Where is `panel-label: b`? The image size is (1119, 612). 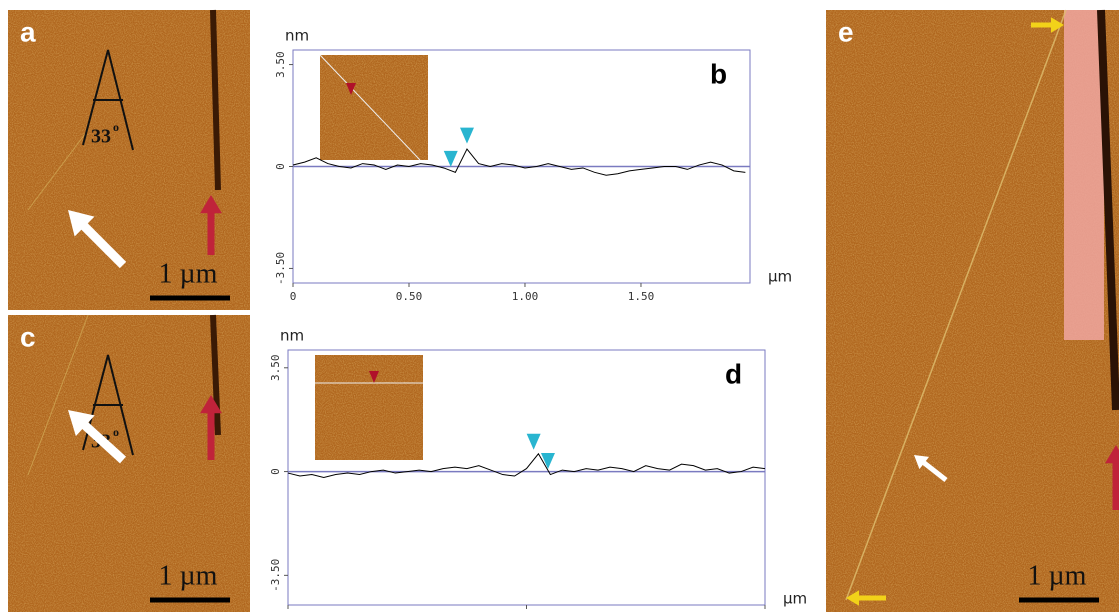 panel-label: b is located at coordinates (718, 73).